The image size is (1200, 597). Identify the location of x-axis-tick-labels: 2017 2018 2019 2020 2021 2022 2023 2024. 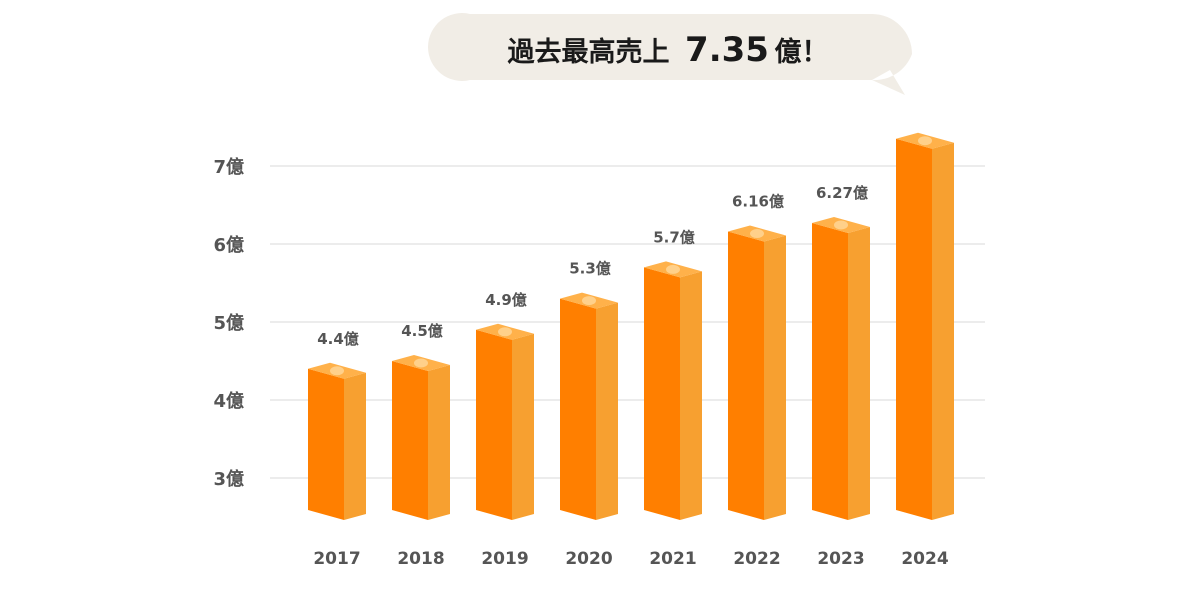
(630, 559).